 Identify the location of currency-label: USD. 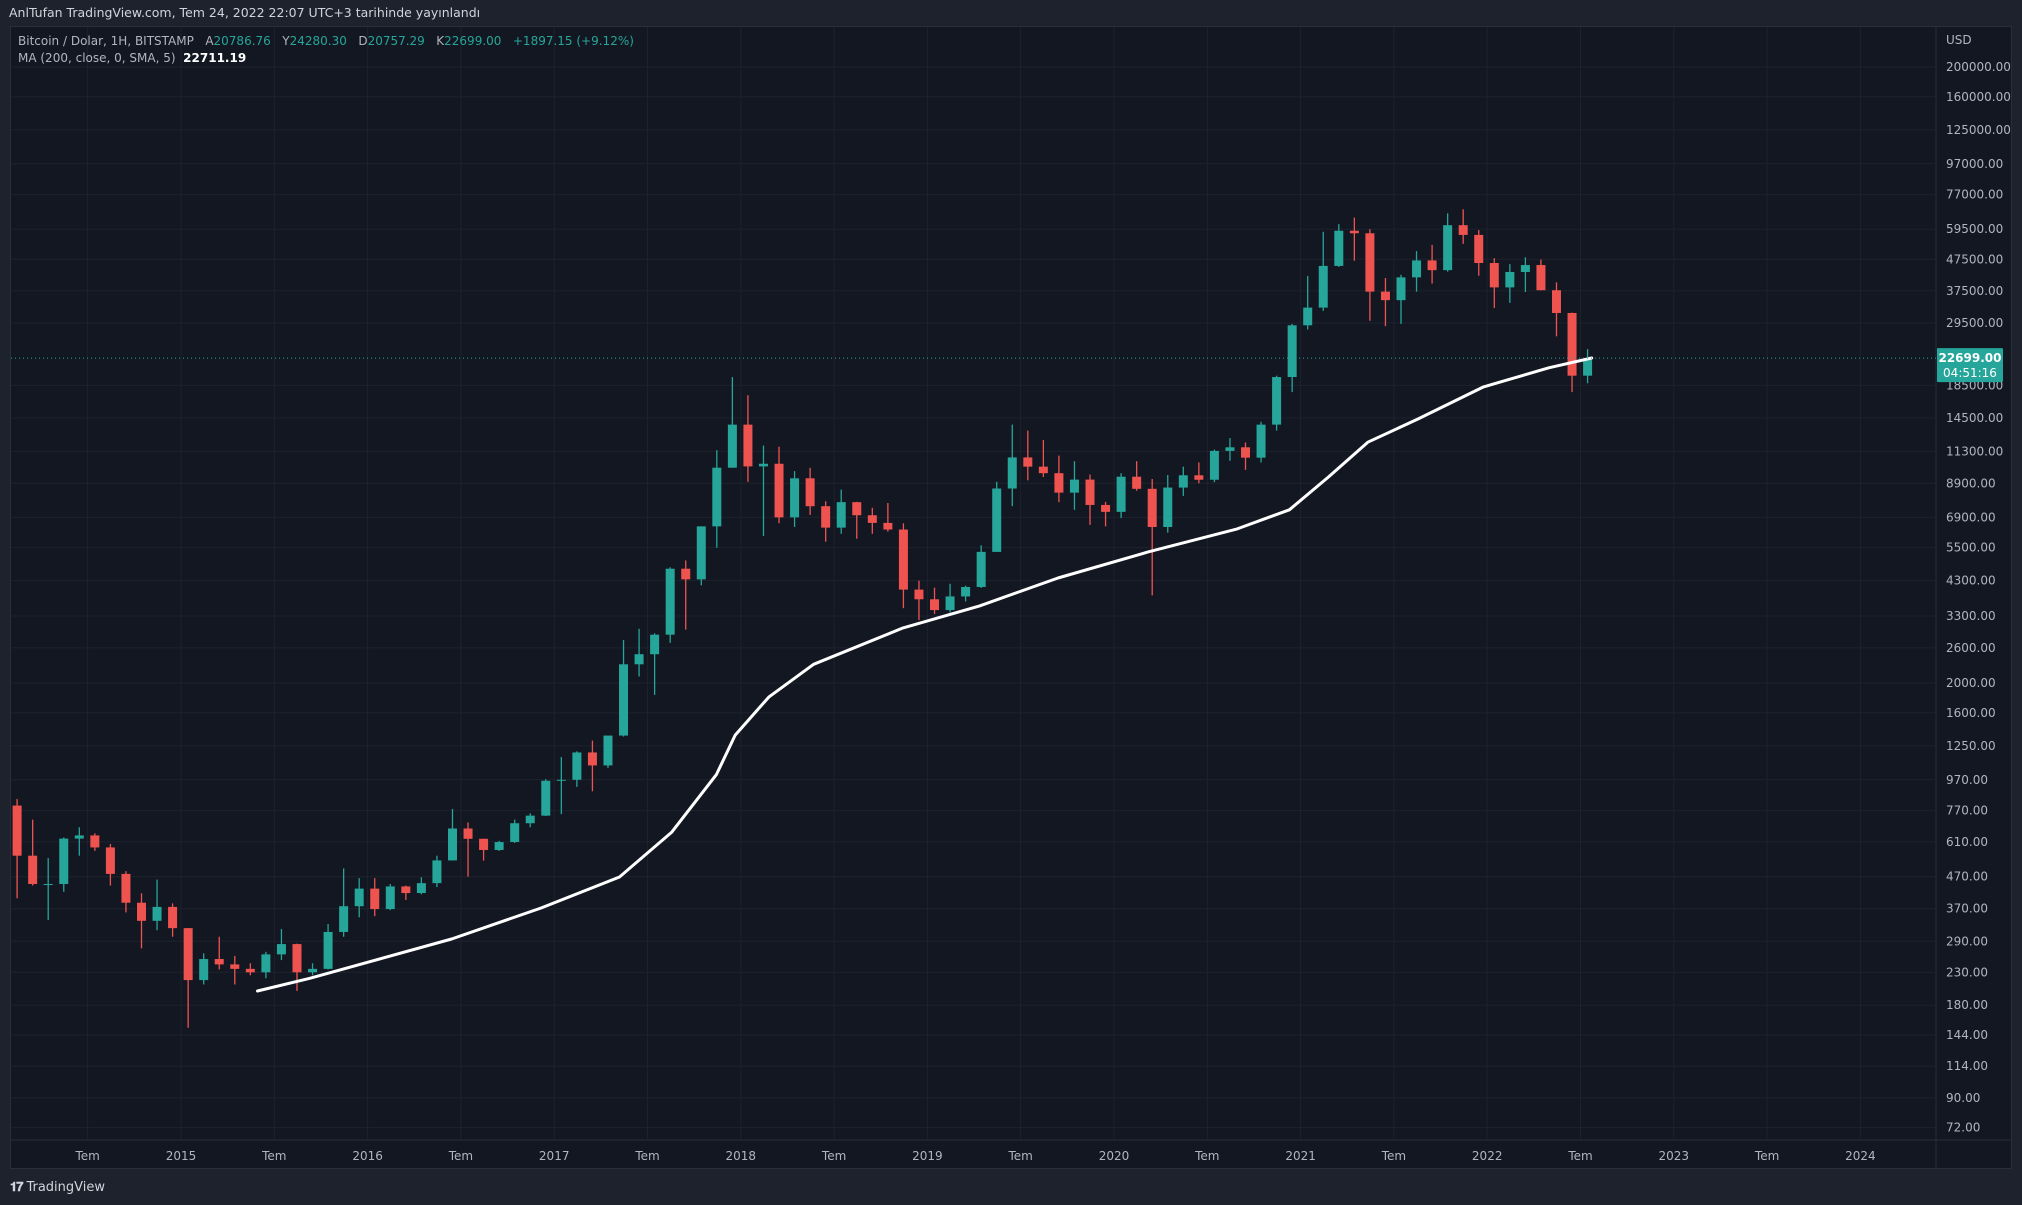
(1959, 40).